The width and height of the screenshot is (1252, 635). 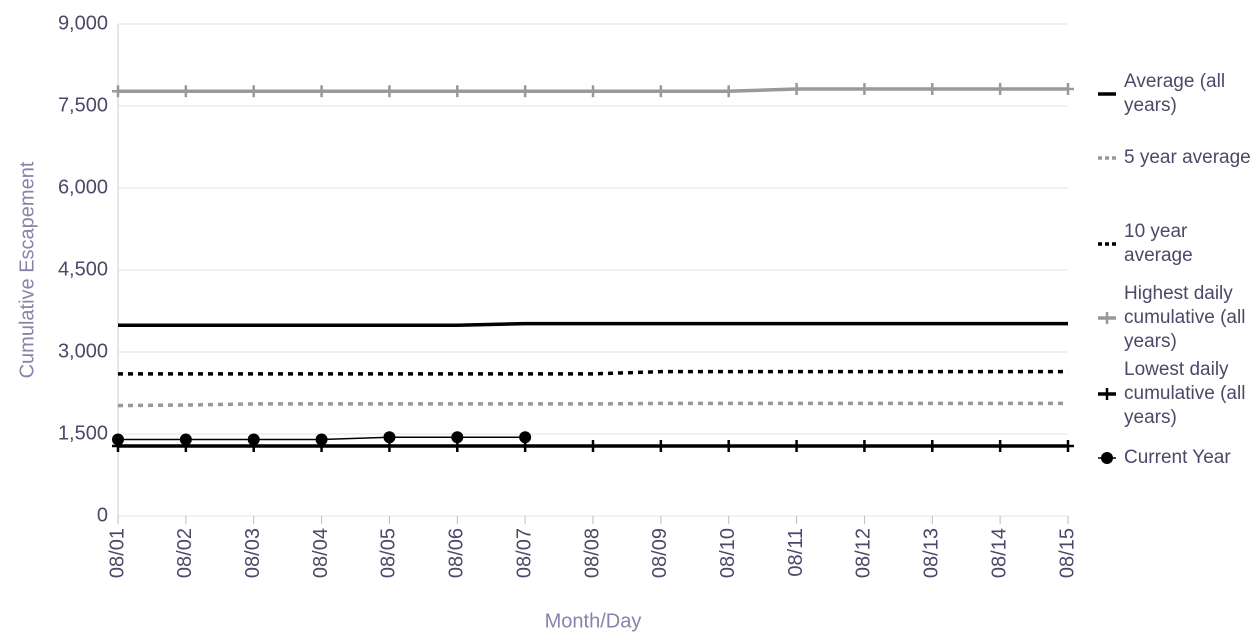 I want to click on legend-item: Current Year, so click(x=1174, y=458).